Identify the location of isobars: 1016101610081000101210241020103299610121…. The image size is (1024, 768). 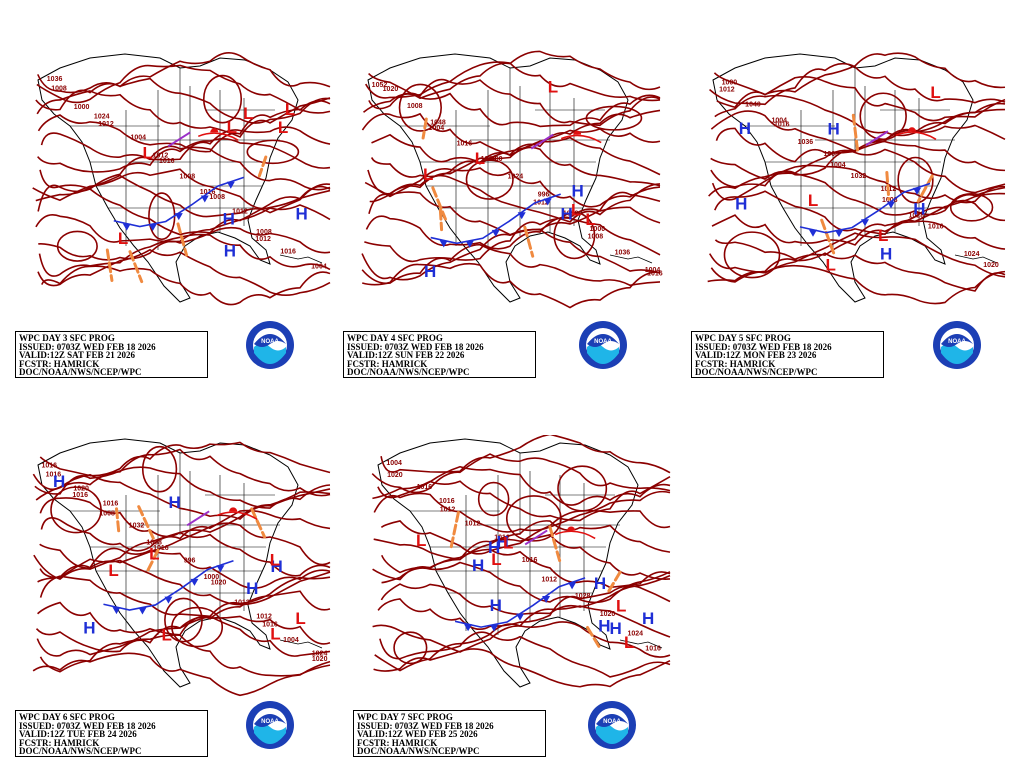
(181, 569).